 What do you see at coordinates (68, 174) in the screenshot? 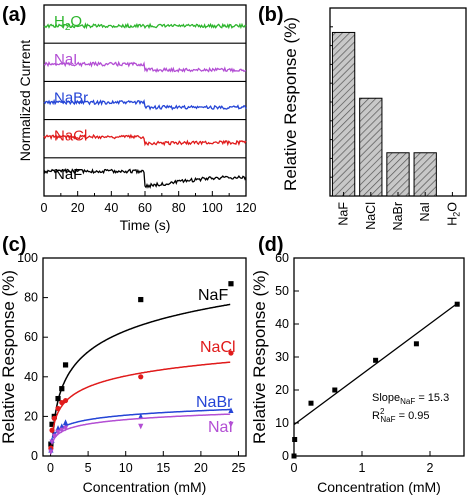
I see `panel-a-series-label-4: NaF` at bounding box center [68, 174].